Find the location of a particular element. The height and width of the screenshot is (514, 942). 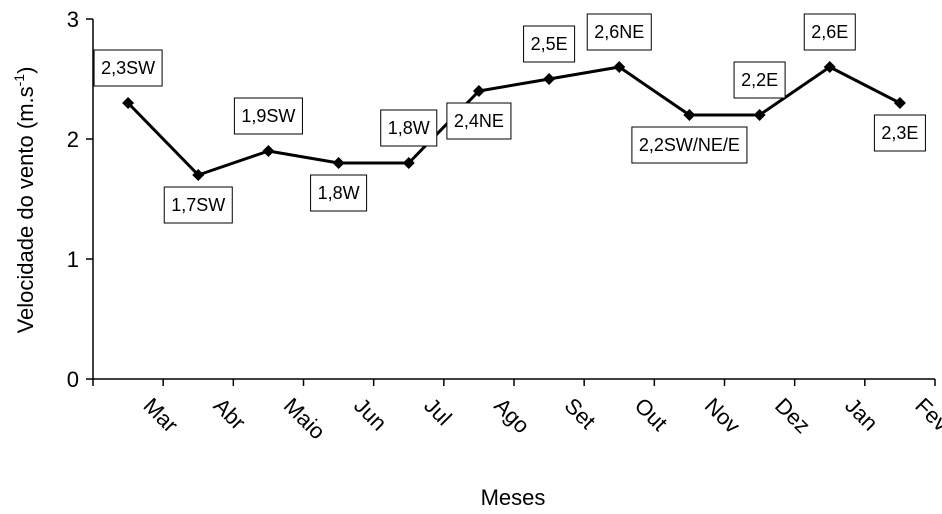

y-ticks: 0 1 2 3 is located at coordinates (80, 199).